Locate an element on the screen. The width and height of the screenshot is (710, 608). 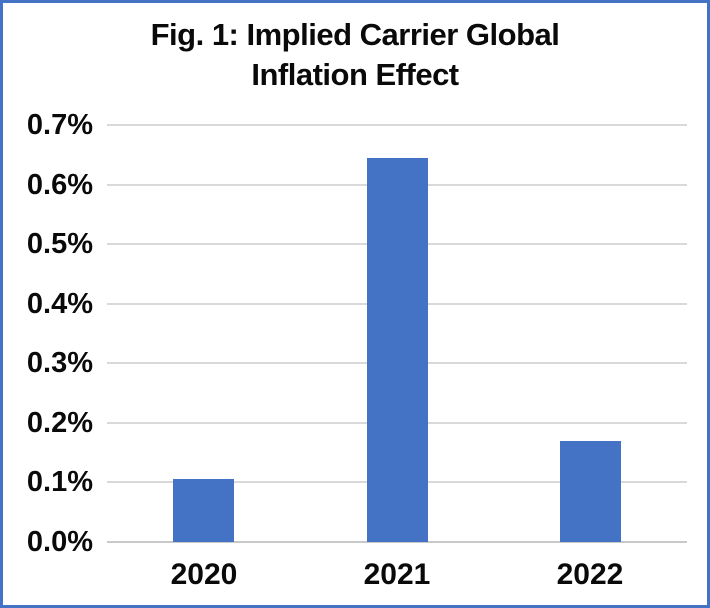
y-tick-label: 0.3% is located at coordinates (59, 363).